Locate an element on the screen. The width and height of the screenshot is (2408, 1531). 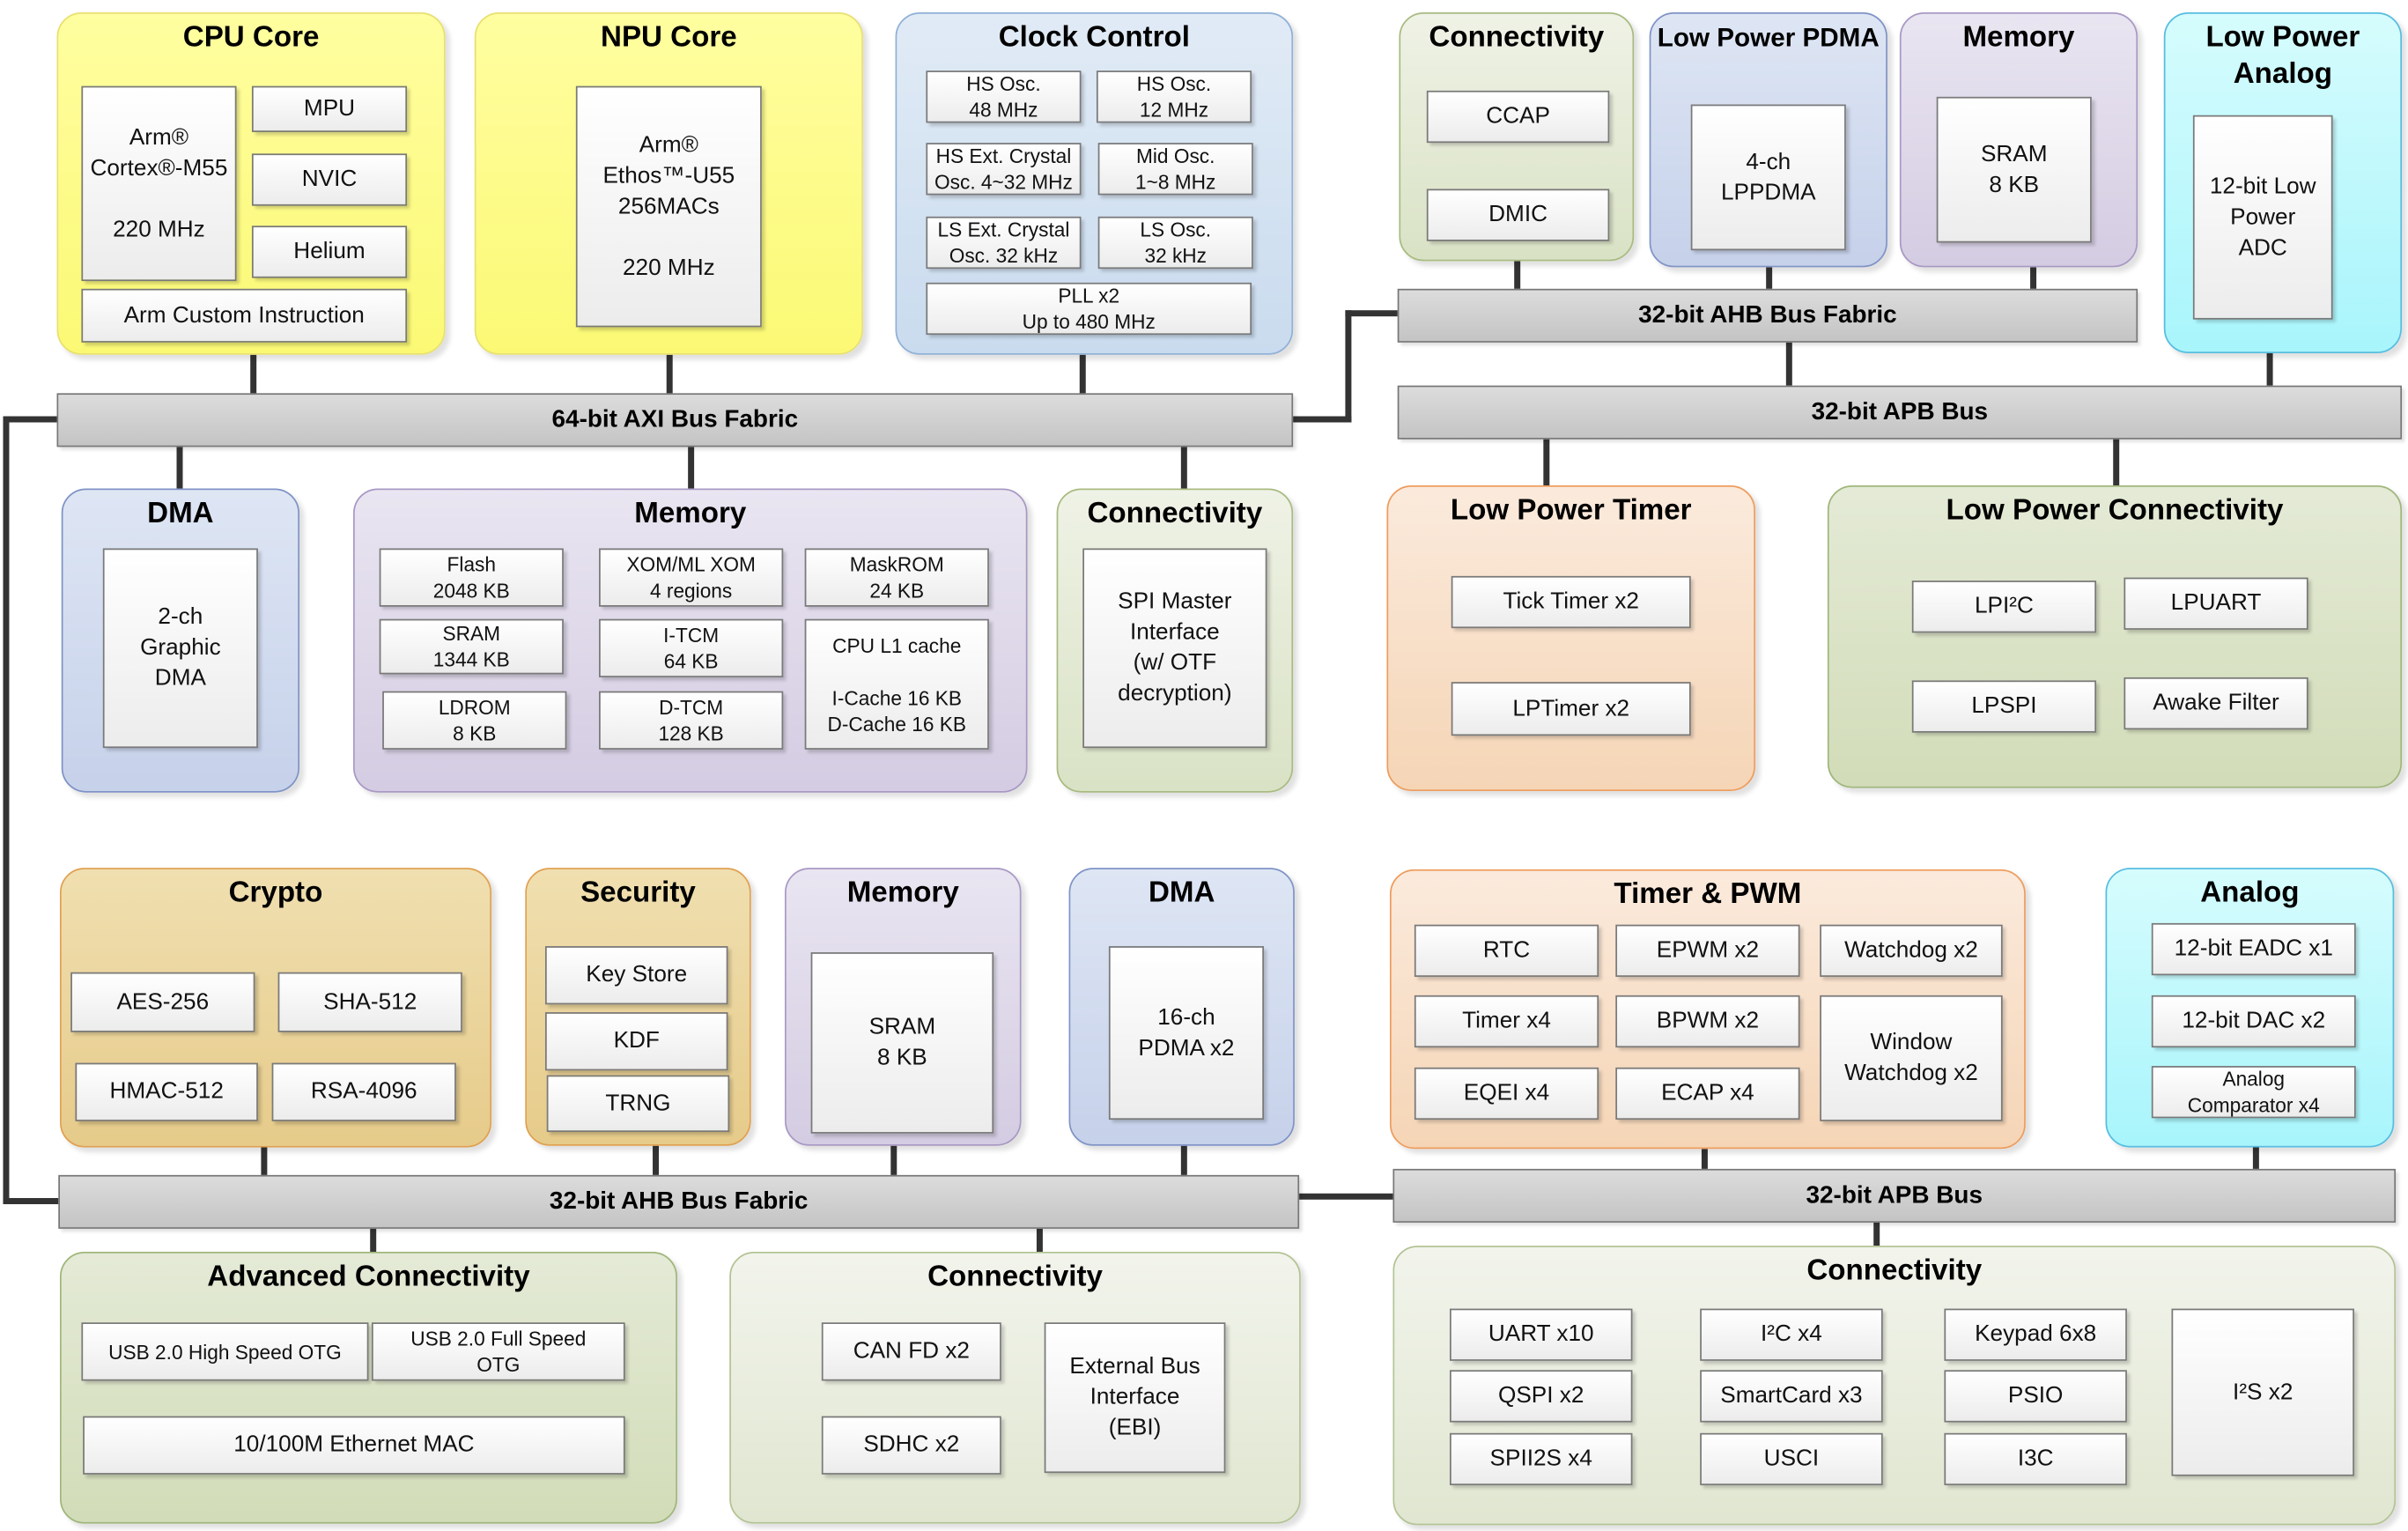
module-box: Flash 2048 KB is located at coordinates (472, 577).